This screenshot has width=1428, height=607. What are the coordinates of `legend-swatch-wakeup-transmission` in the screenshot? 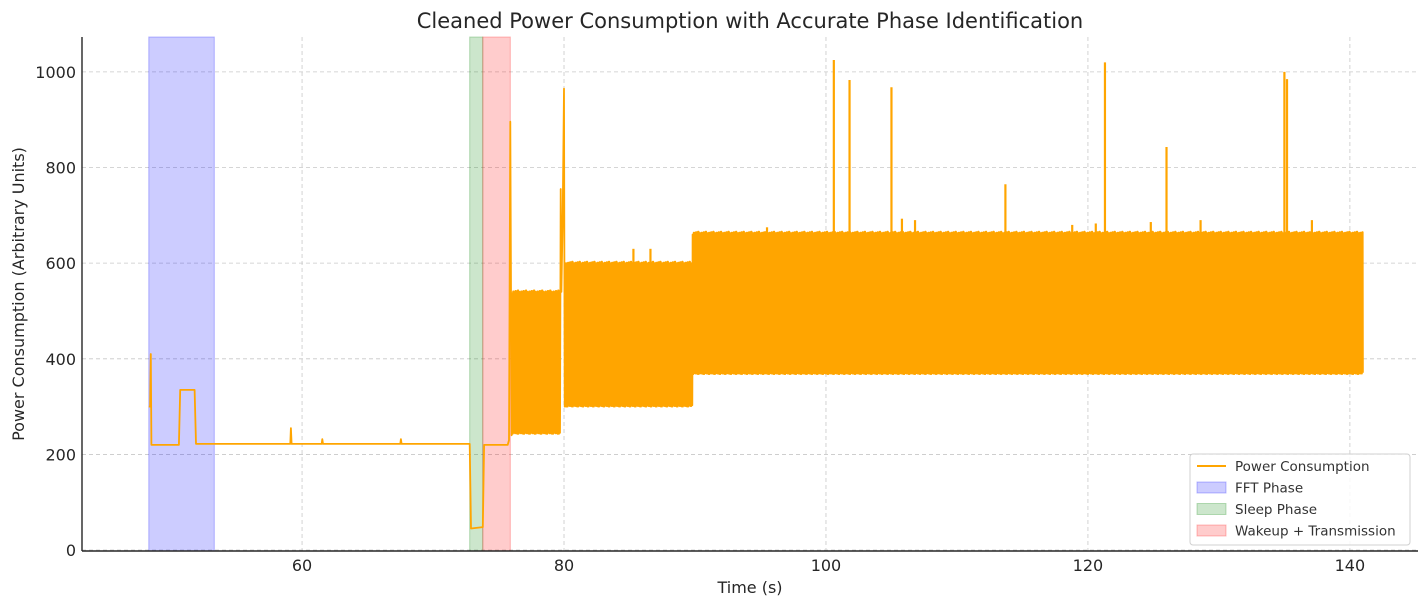 It's located at (1211, 530).